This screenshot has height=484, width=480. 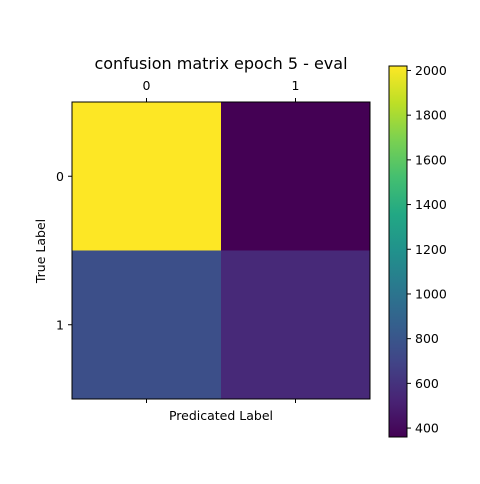 What do you see at coordinates (431, 204) in the screenshot?
I see `colorbar-tick-label: 1400` at bounding box center [431, 204].